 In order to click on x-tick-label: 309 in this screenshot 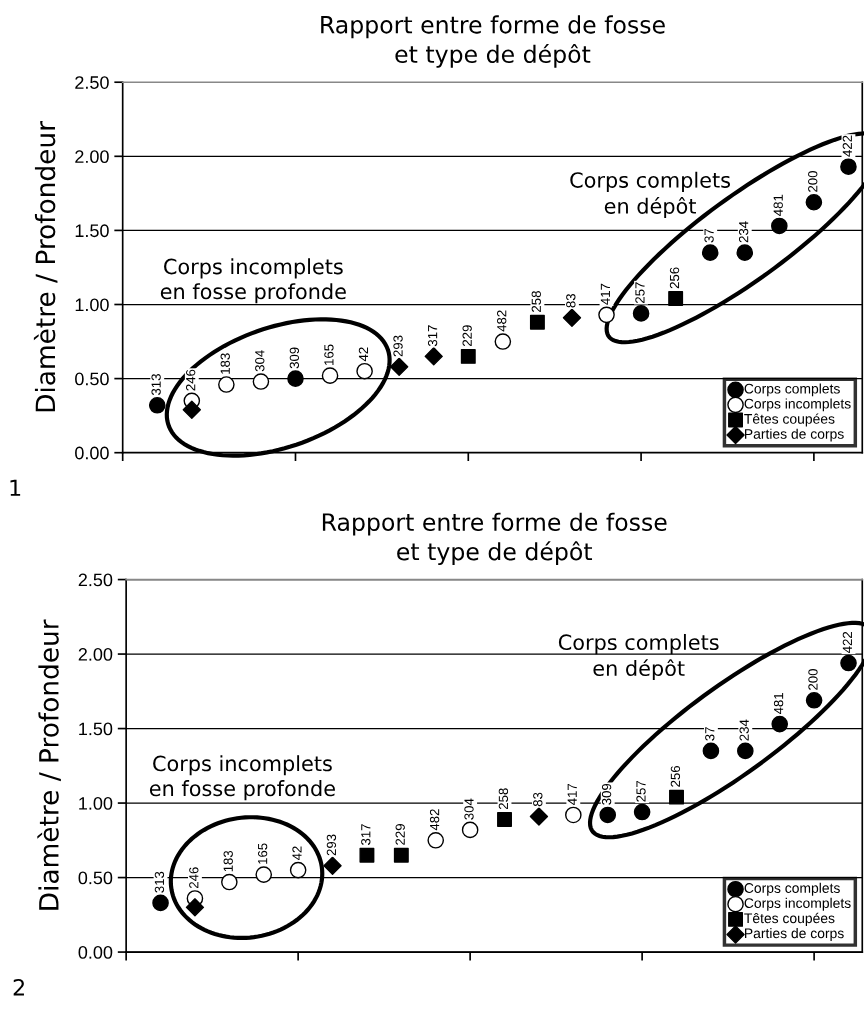, I will do `click(606, 794)`.